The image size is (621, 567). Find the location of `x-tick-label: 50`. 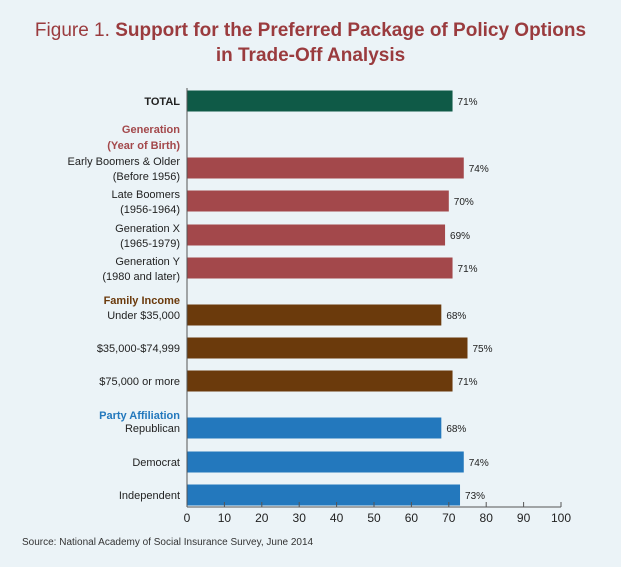

x-tick-label: 50 is located at coordinates (374, 518).